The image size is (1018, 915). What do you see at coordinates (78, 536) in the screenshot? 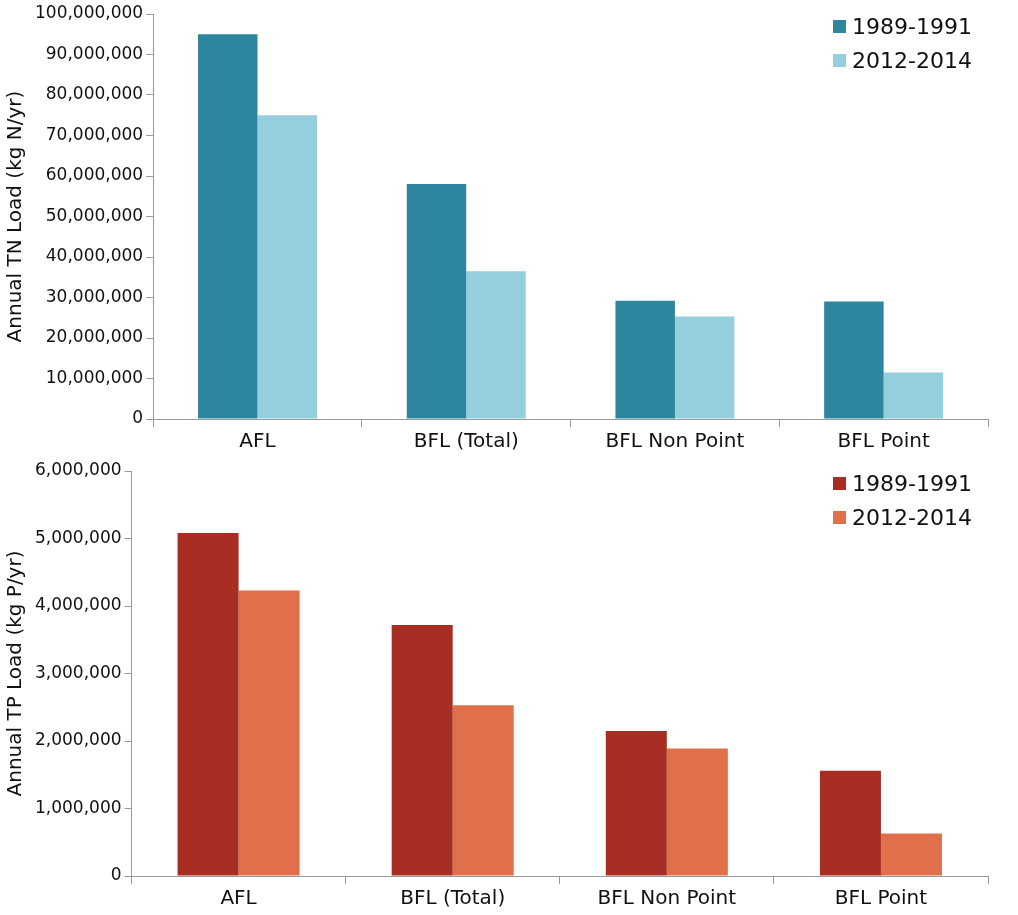
I see `y-tick-label: 5,000,000` at bounding box center [78, 536].